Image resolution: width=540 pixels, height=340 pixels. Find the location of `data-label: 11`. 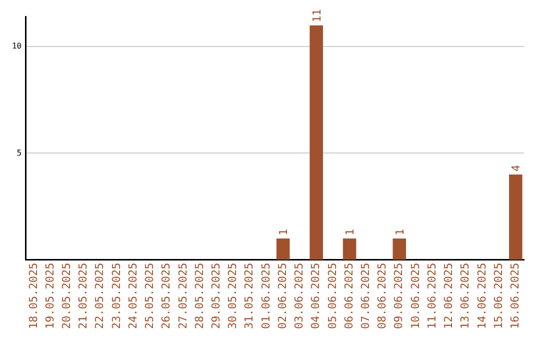

data-label: 11 is located at coordinates (317, 15).